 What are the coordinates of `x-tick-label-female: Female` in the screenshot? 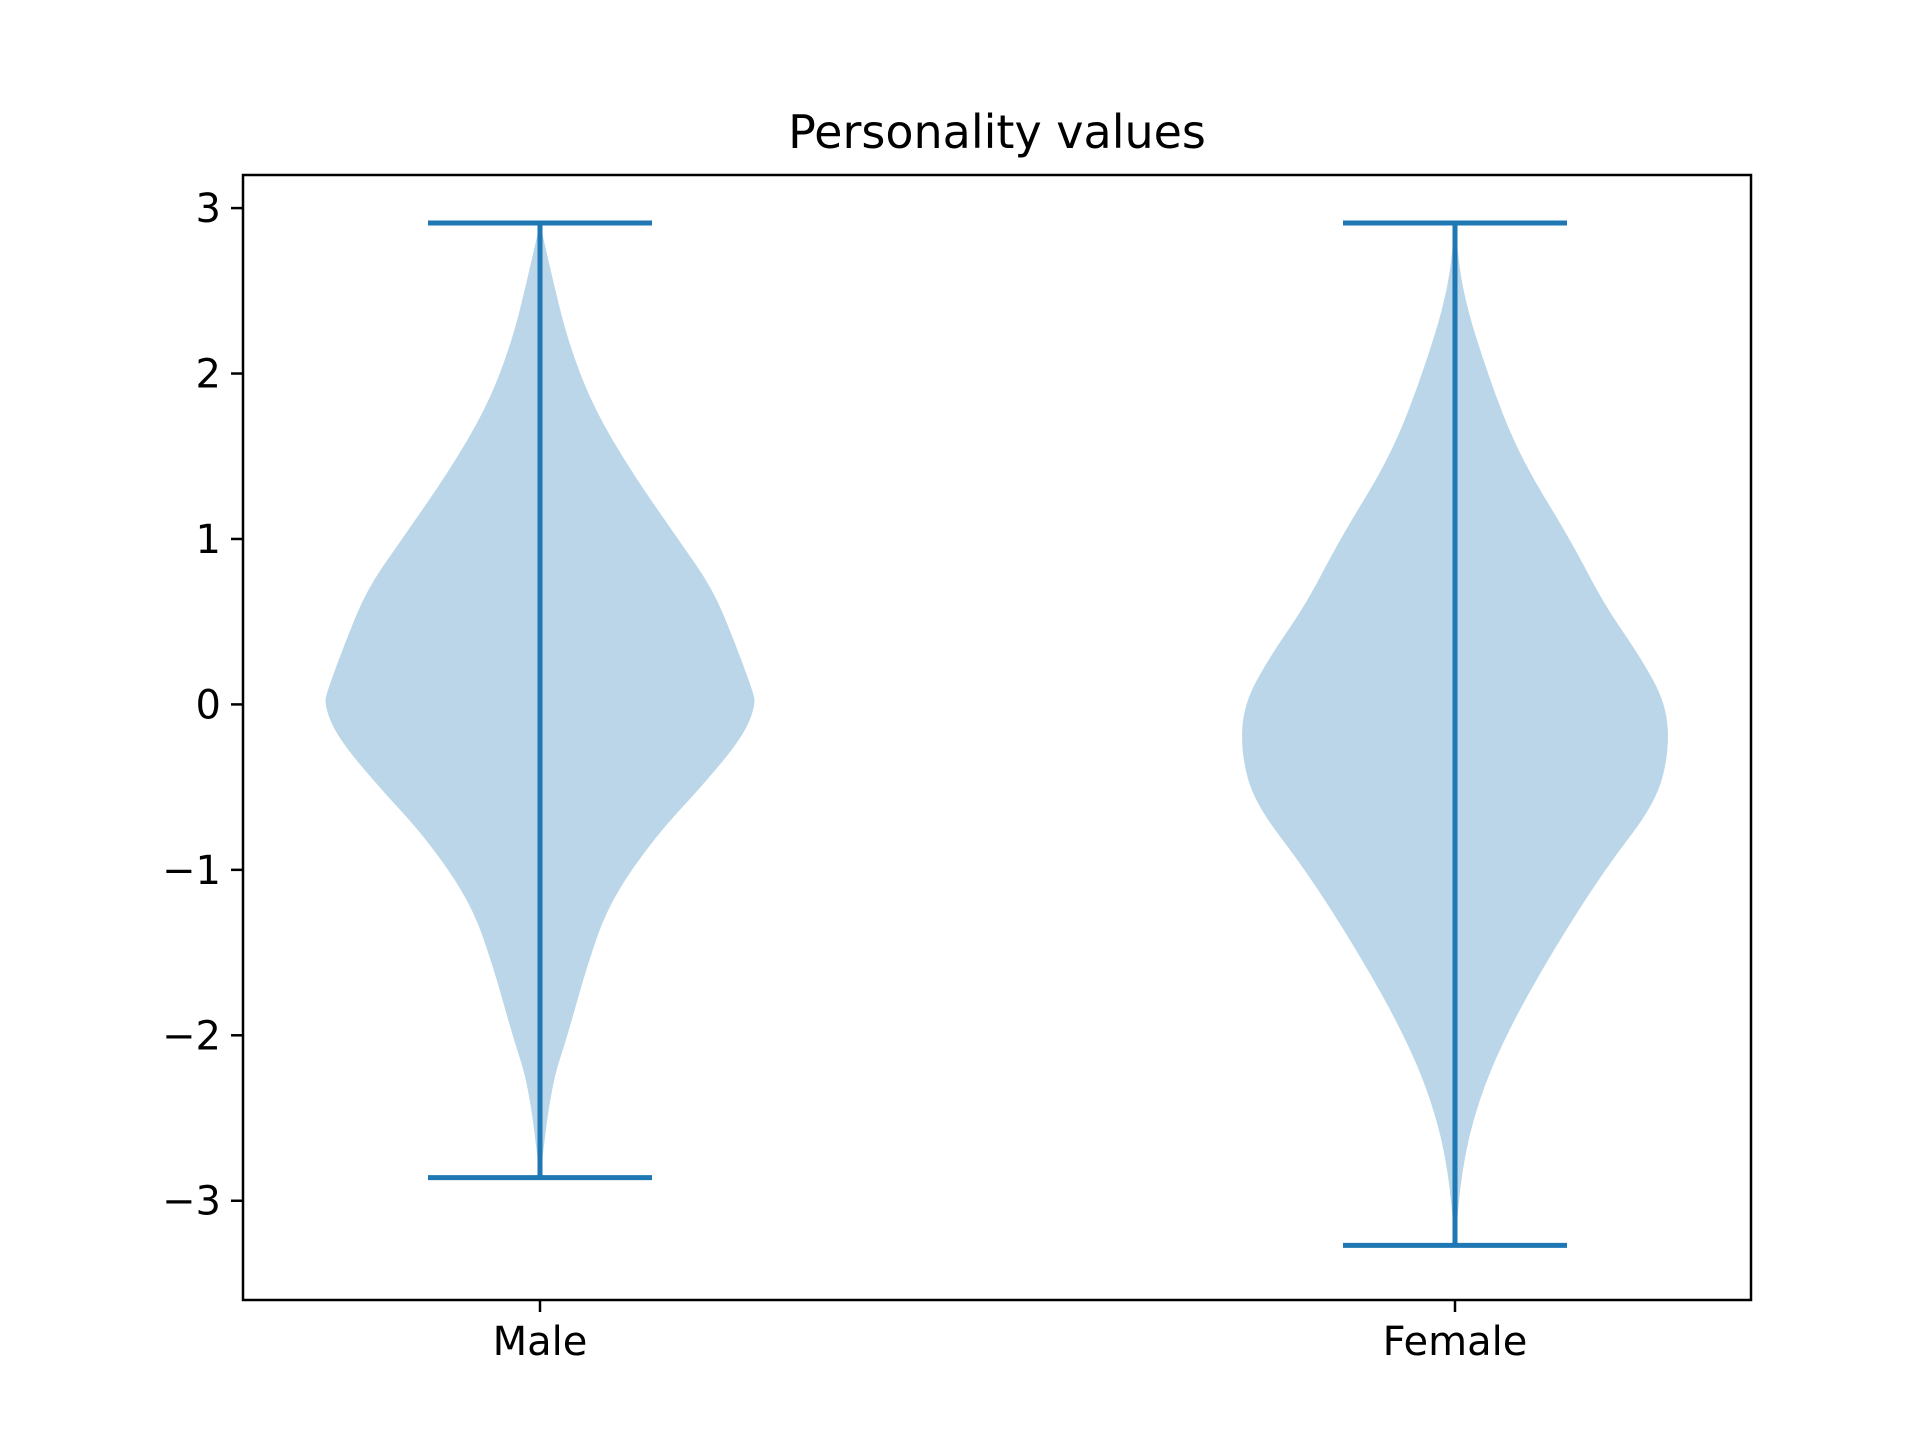 It's located at (1455, 1342).